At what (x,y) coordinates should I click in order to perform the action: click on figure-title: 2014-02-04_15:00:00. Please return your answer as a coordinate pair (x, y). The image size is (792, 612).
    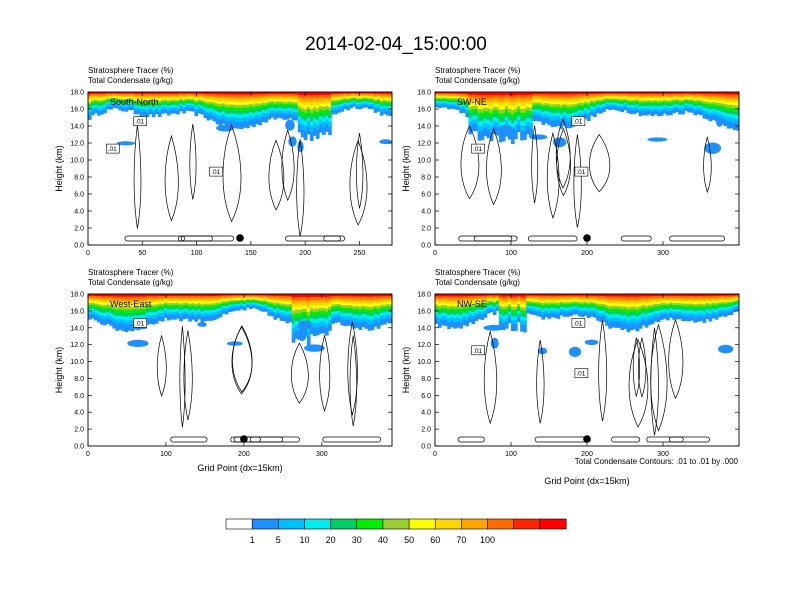
    Looking at the image, I should click on (396, 44).